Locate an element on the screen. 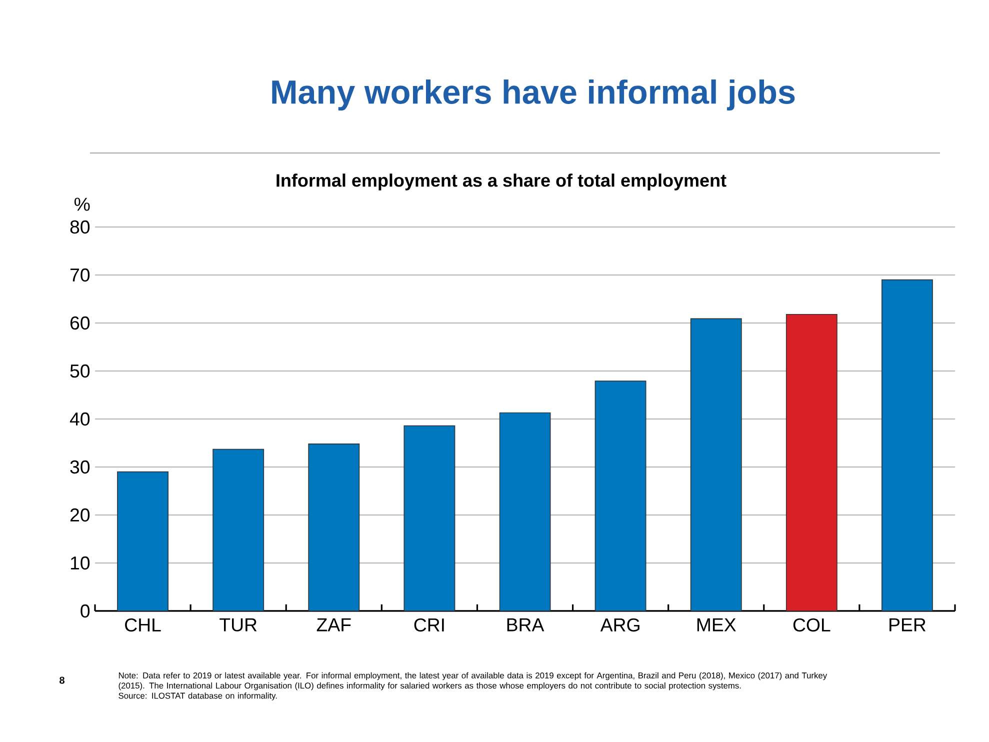 The width and height of the screenshot is (989, 742). y-tick-label: 70 is located at coordinates (80, 275).